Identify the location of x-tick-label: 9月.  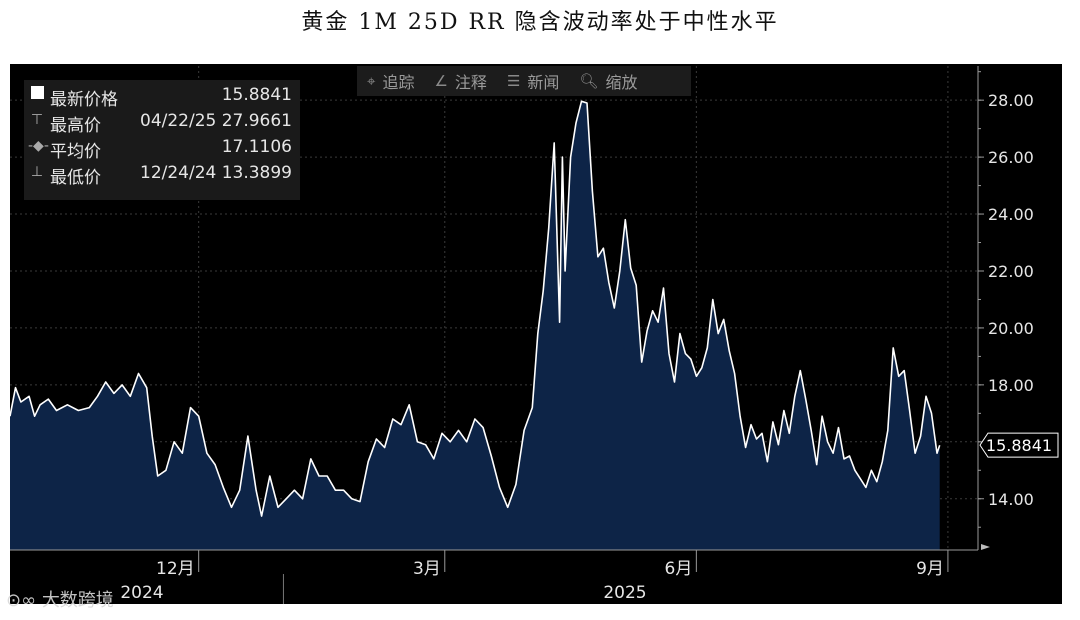
(930, 569).